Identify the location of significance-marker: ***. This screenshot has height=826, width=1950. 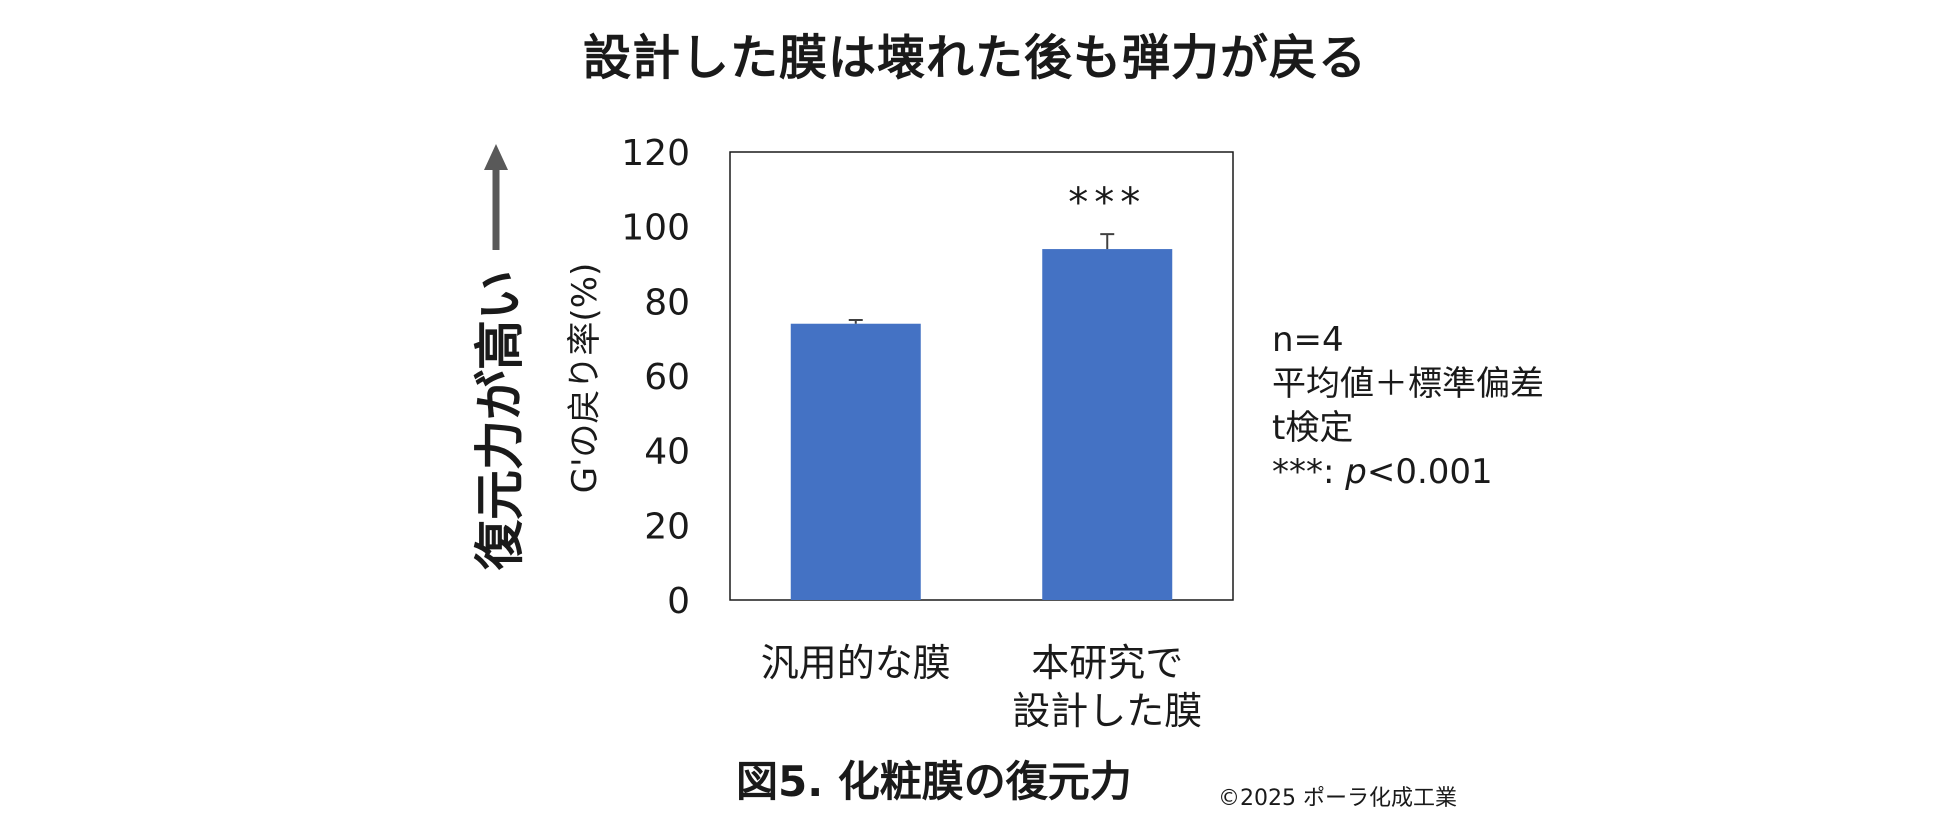
(1107, 203).